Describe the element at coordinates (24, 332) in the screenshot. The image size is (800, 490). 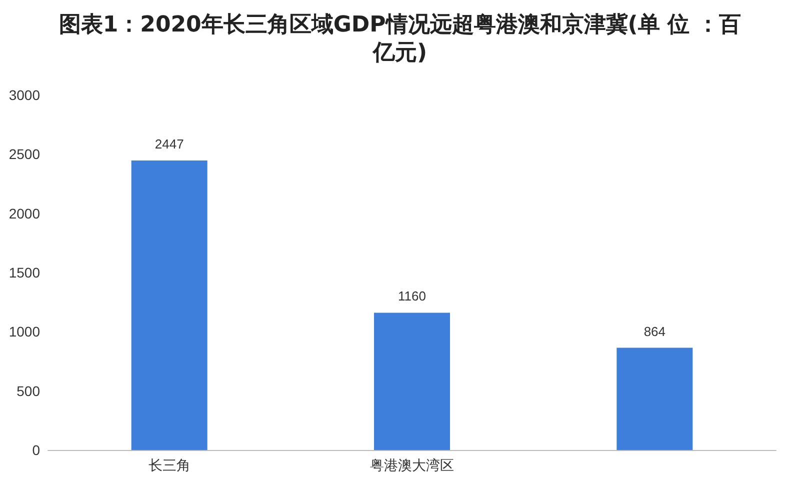
I see `y-tick-label: 1000` at that location.